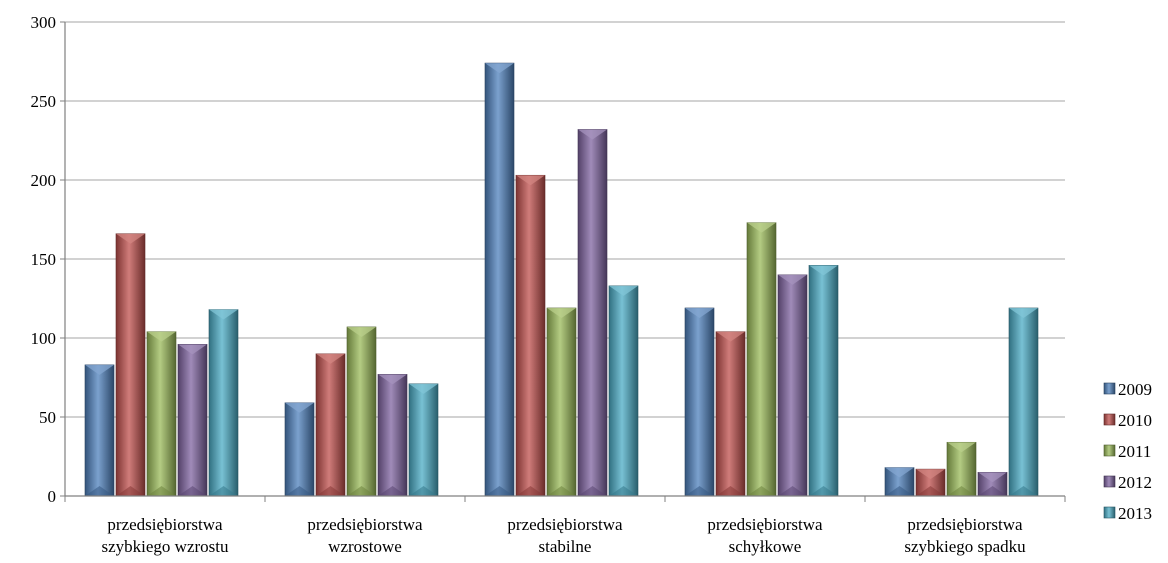  I want to click on y-tick-label: 50, so click(47, 417).